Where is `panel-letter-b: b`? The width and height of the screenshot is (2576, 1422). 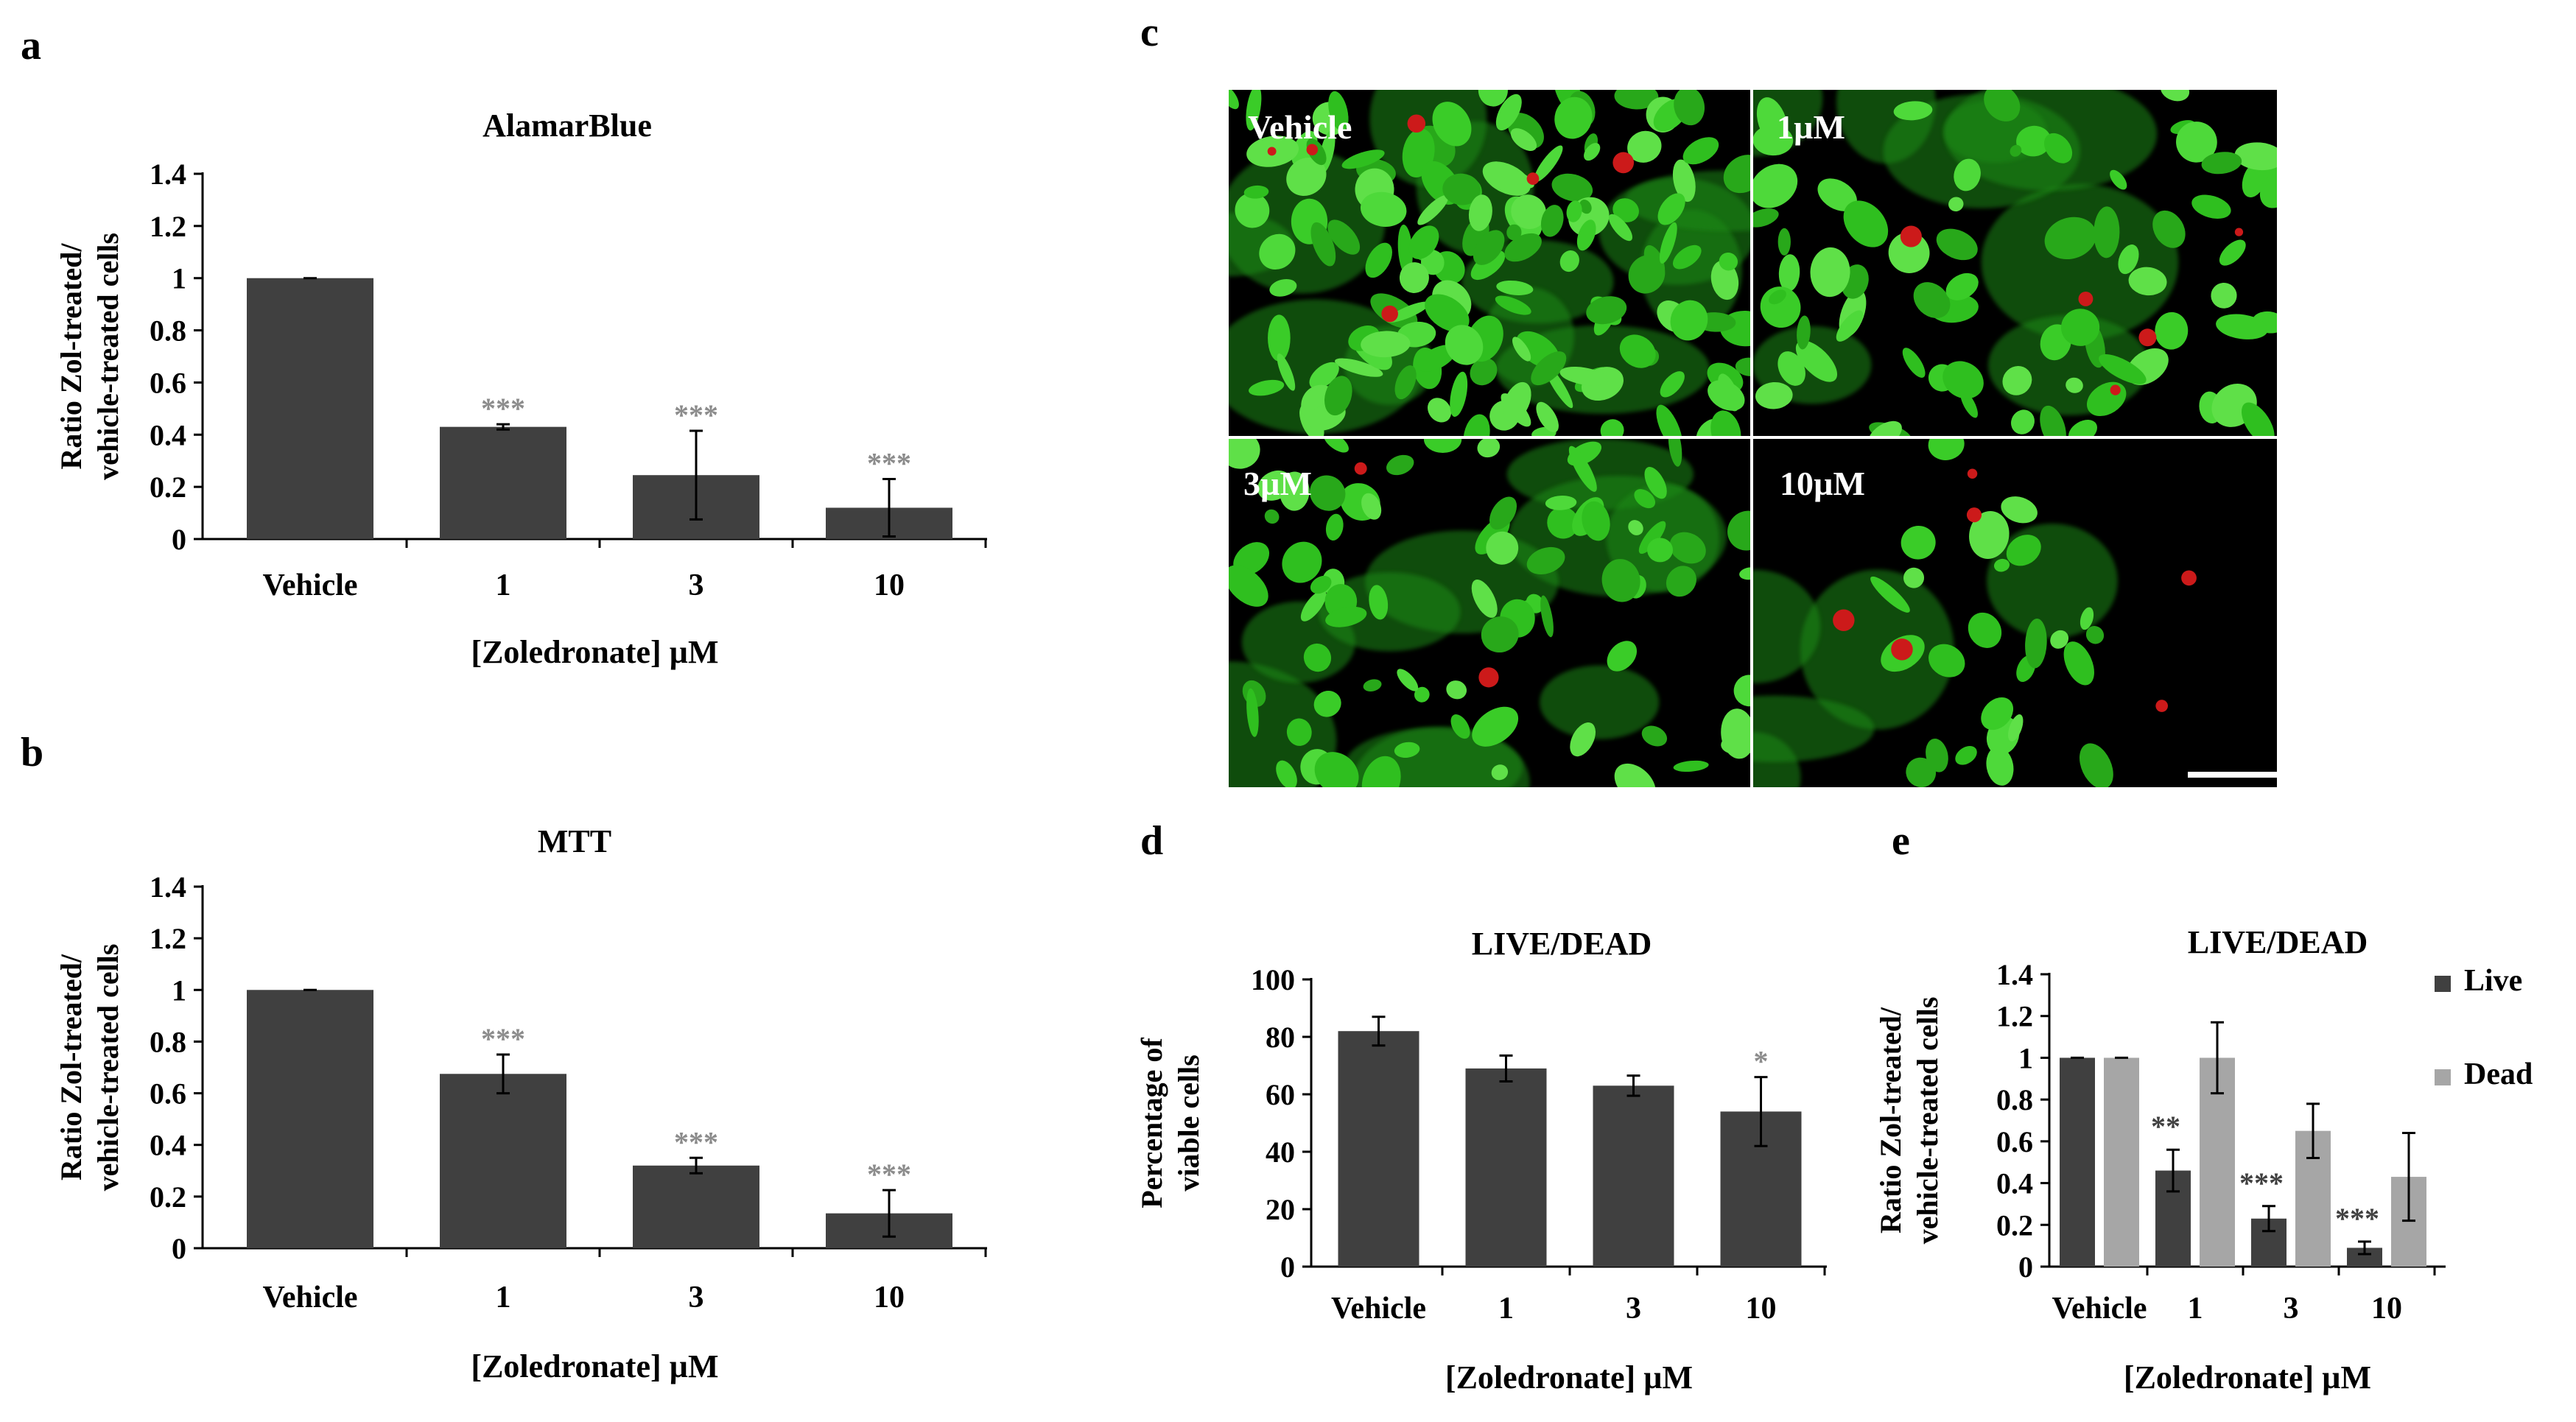 panel-letter-b: b is located at coordinates (32, 752).